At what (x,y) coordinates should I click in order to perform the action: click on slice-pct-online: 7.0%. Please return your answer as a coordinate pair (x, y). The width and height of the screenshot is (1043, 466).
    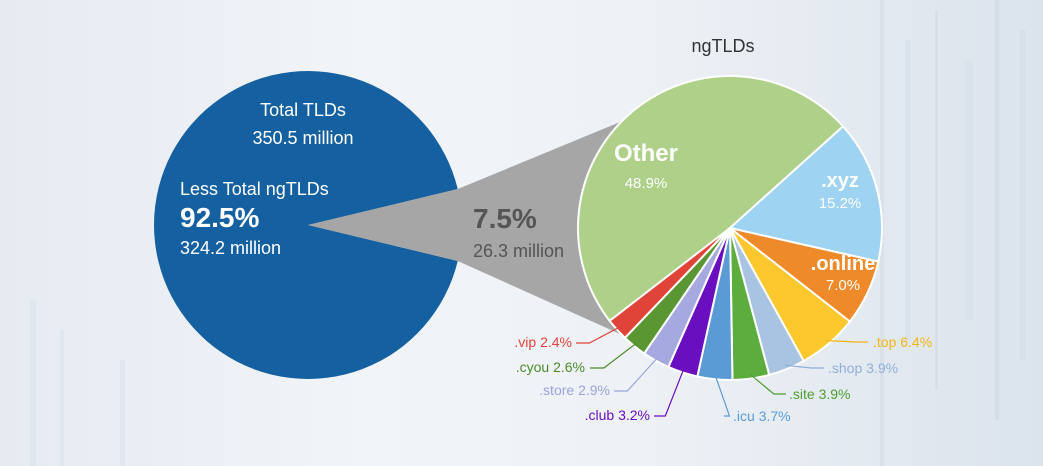
    Looking at the image, I should click on (843, 285).